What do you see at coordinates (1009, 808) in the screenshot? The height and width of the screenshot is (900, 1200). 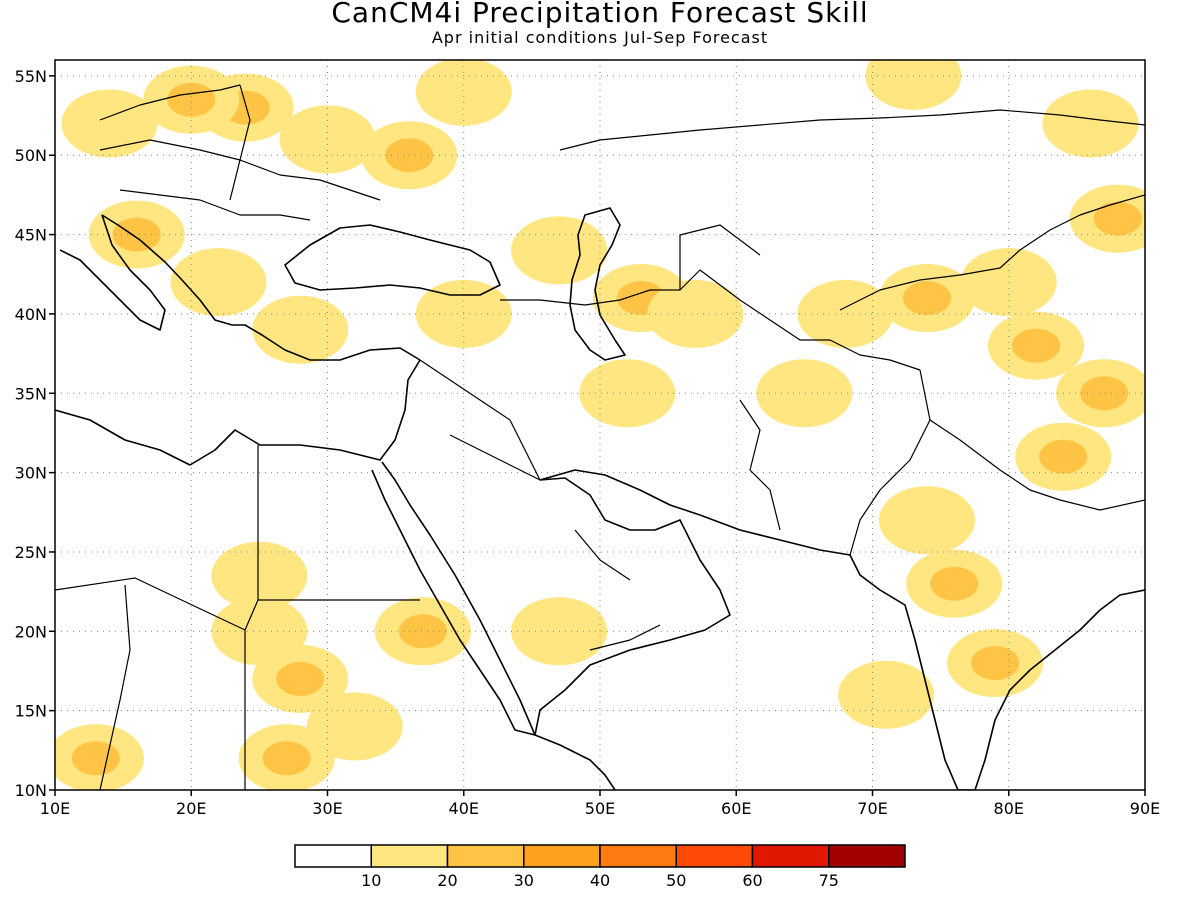 I see `lon-tick-label: 80E` at bounding box center [1009, 808].